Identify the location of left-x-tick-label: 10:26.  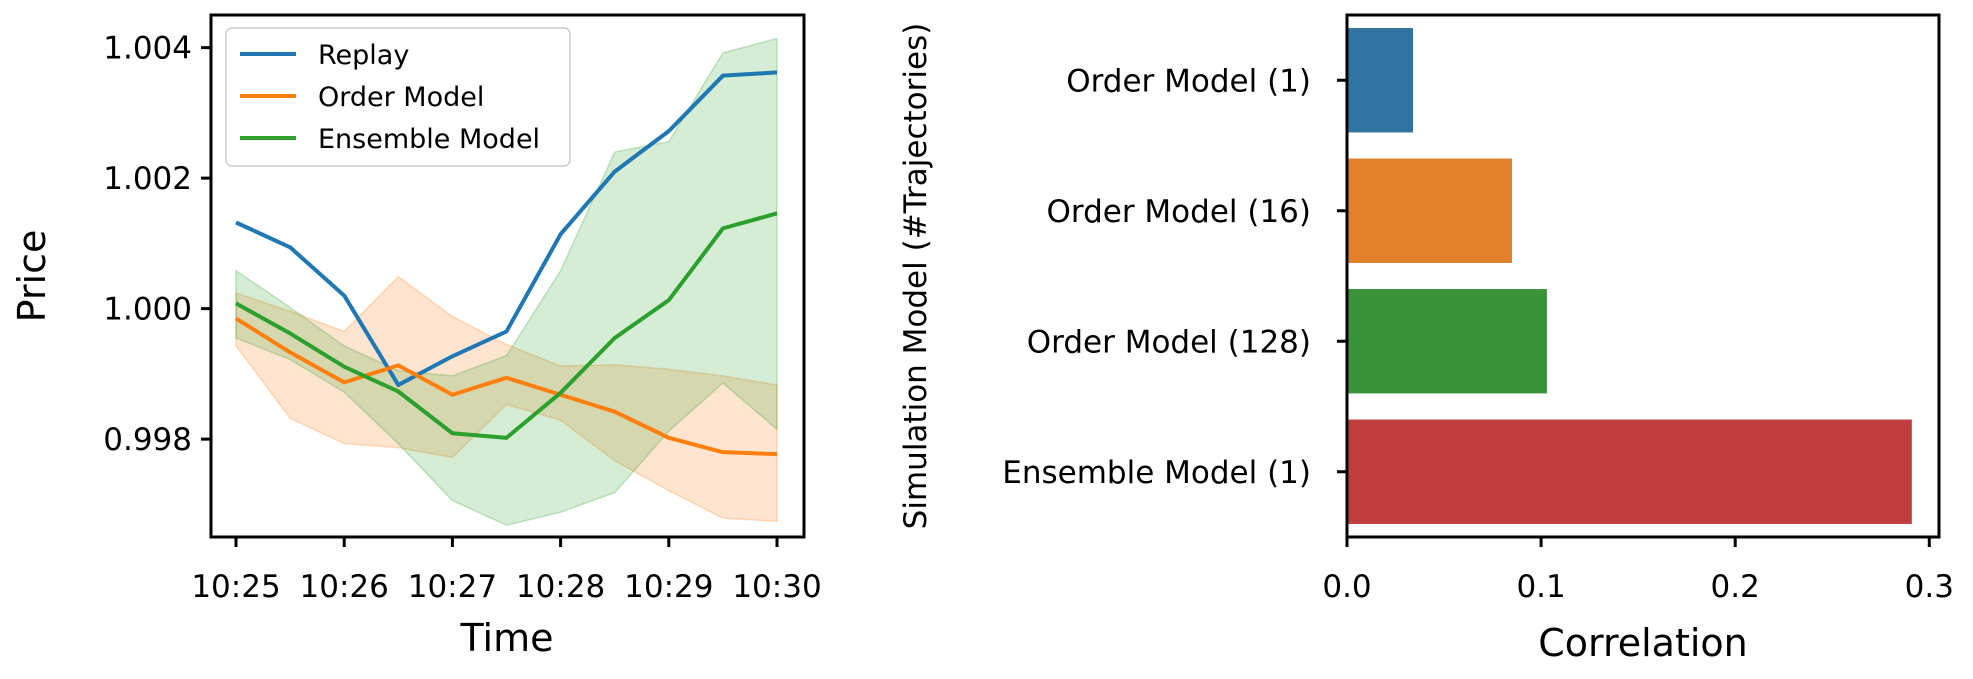
(344, 587).